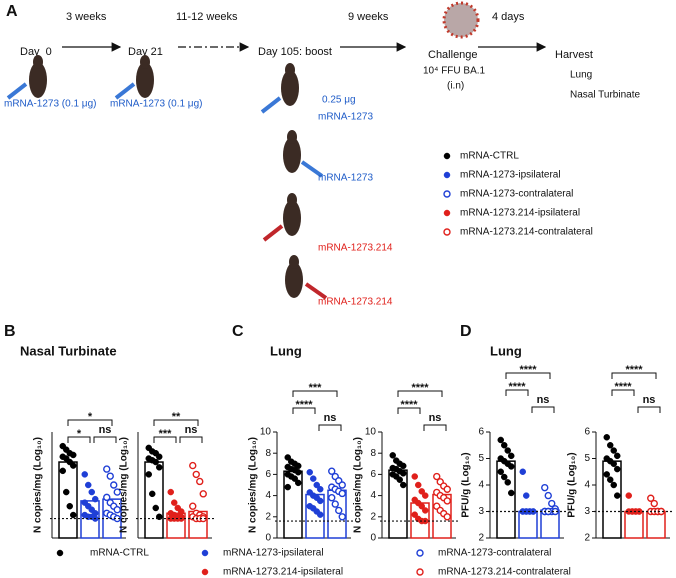 The image size is (676, 578). What do you see at coordinates (50, 104) in the screenshot?
I see `dose-label: mRNA-1273 (0.1 μg)` at bounding box center [50, 104].